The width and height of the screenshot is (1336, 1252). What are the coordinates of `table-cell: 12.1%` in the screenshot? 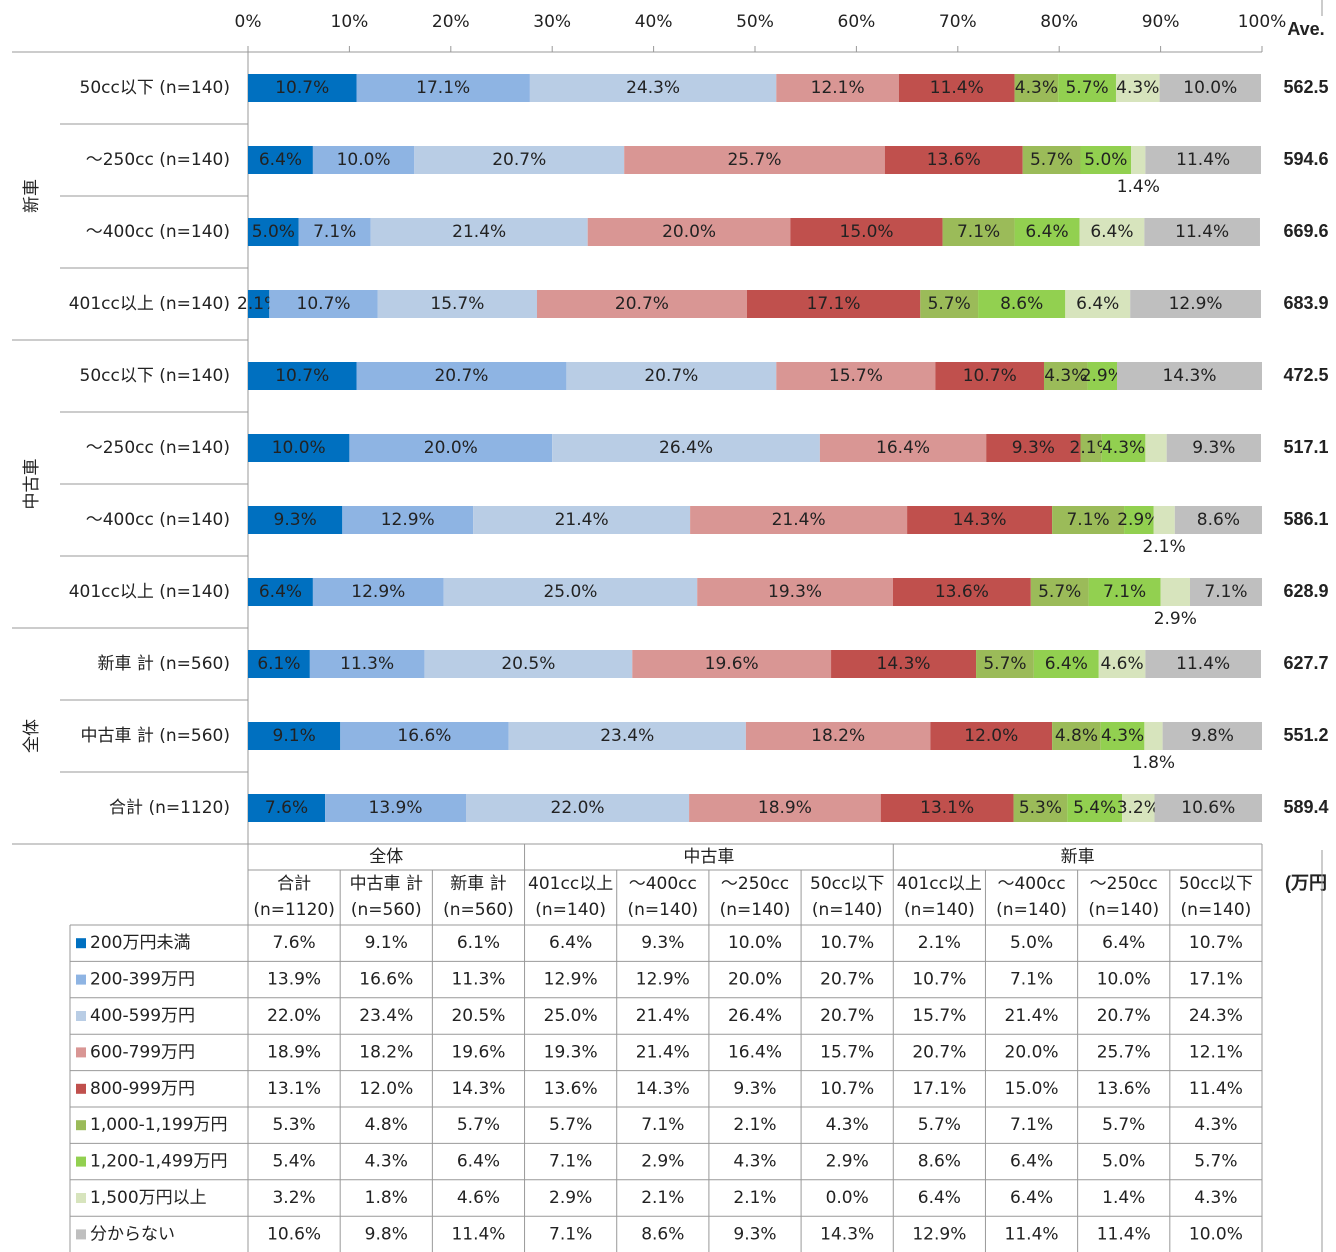 It's located at (1216, 1052).